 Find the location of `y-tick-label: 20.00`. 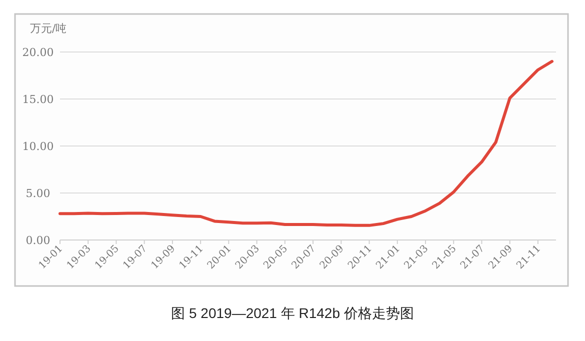

y-tick-label: 20.00 is located at coordinates (38, 52).